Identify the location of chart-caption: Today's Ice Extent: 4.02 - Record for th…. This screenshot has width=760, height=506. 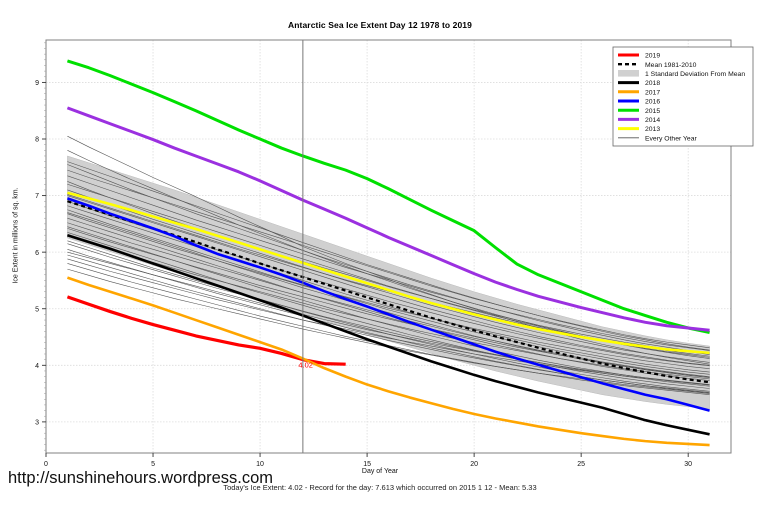
(380, 487).